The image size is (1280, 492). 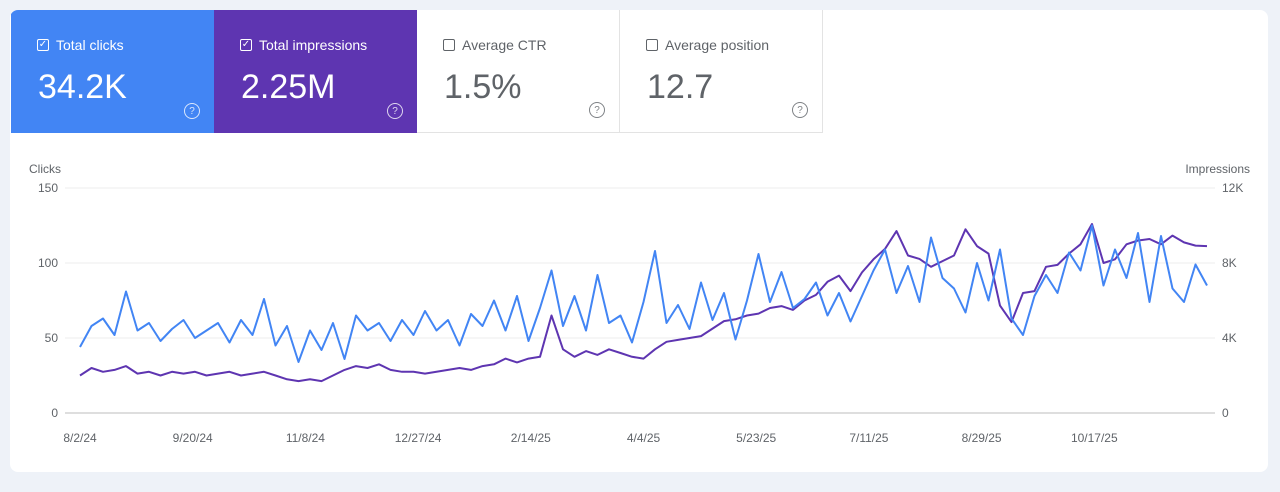 I want to click on y-tick-right: 4K, so click(x=1229, y=338).